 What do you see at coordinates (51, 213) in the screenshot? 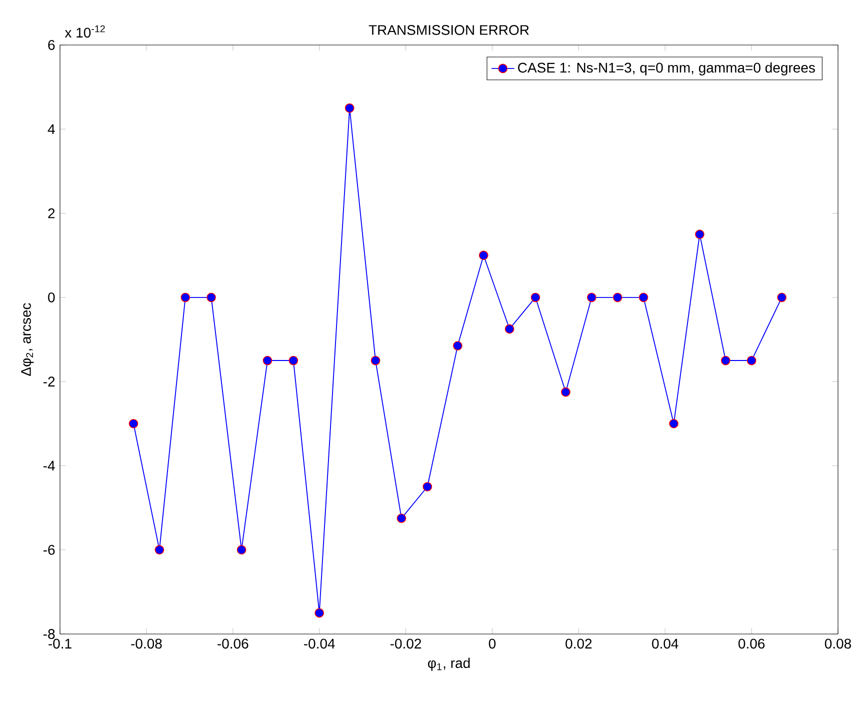
I see `y-tick-label: 2` at bounding box center [51, 213].